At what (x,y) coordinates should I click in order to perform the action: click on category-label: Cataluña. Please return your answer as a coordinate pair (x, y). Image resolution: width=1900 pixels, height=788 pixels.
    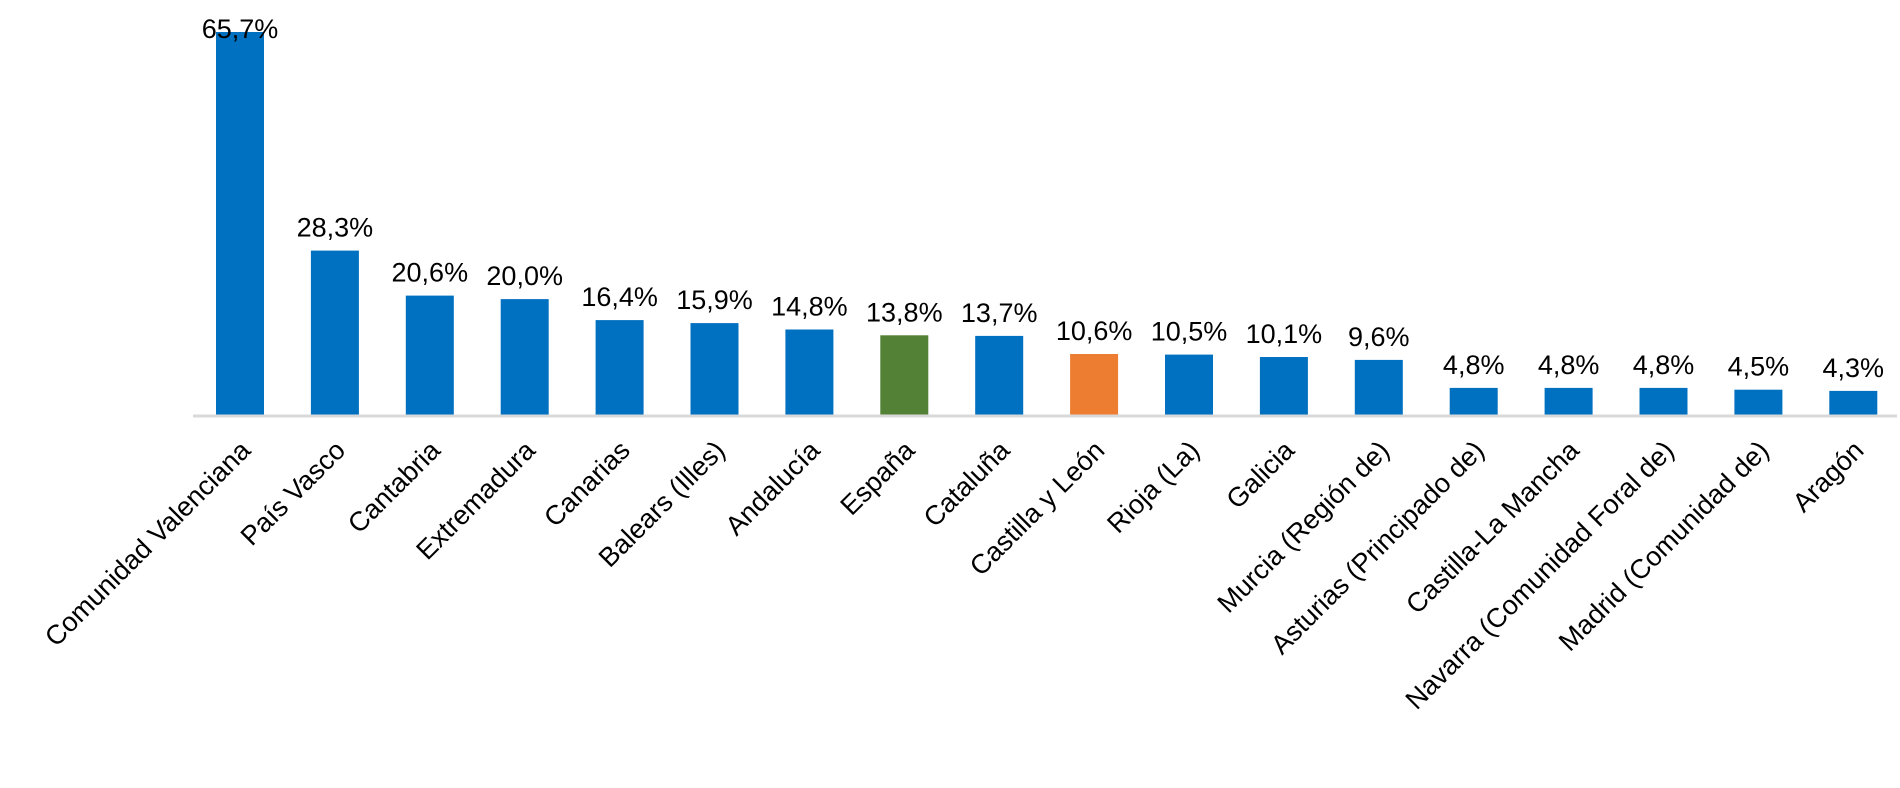
    Looking at the image, I should click on (967, 483).